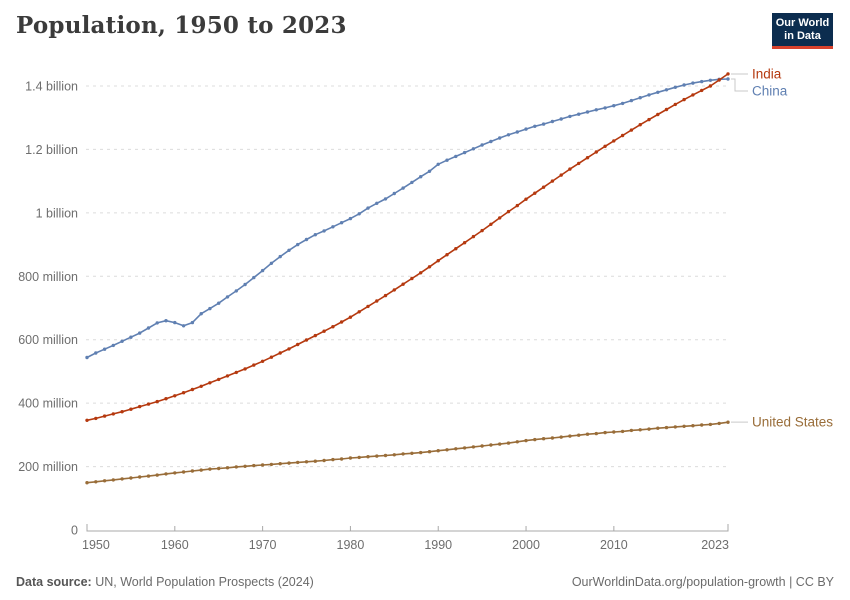 This screenshot has height=600, width=850. Describe the element at coordinates (491, 224) in the screenshot. I see `india-point-1996` at that location.